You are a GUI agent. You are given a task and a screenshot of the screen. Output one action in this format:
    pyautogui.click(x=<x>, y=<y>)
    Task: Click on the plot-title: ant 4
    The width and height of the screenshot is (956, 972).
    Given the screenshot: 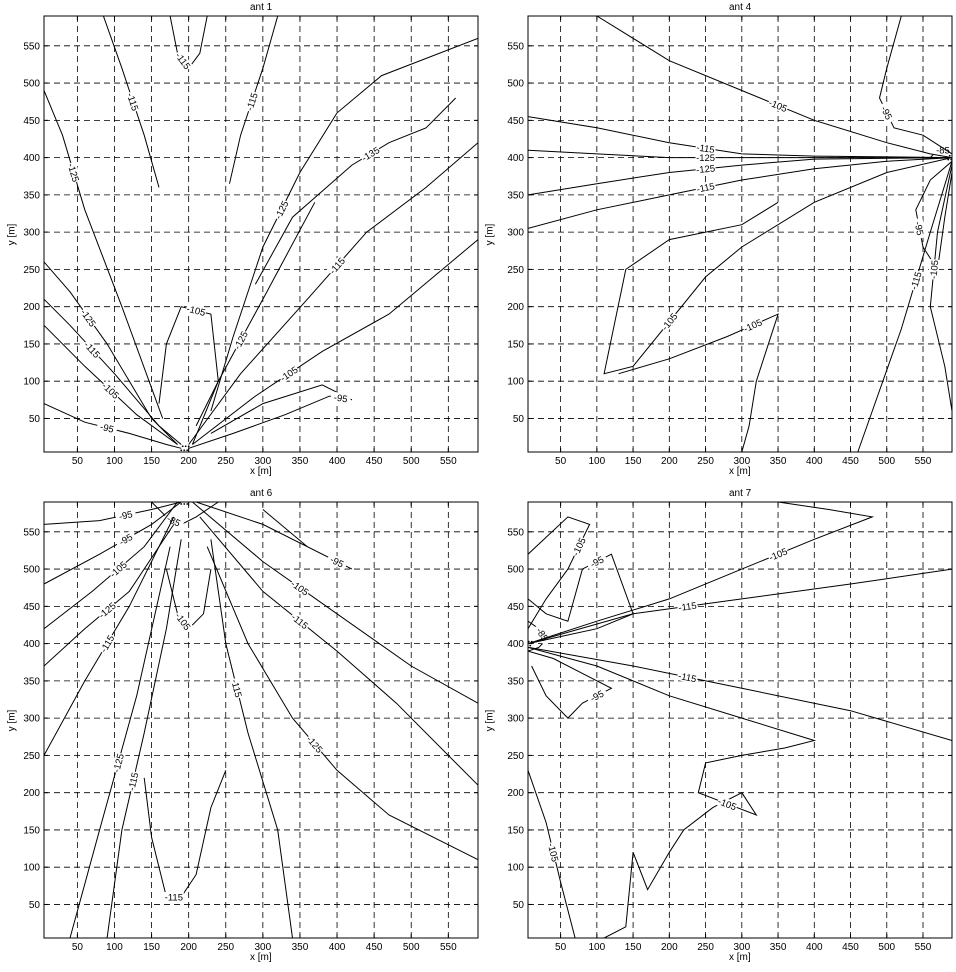 What is the action you would take?
    pyautogui.click(x=740, y=7)
    